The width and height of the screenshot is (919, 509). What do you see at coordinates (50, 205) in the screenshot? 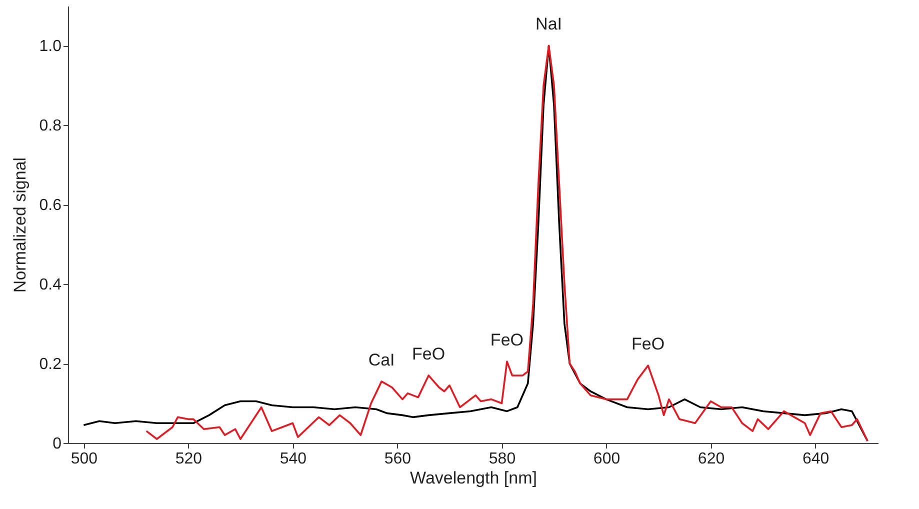
I see `y-tick-label: 0.6` at bounding box center [50, 205].